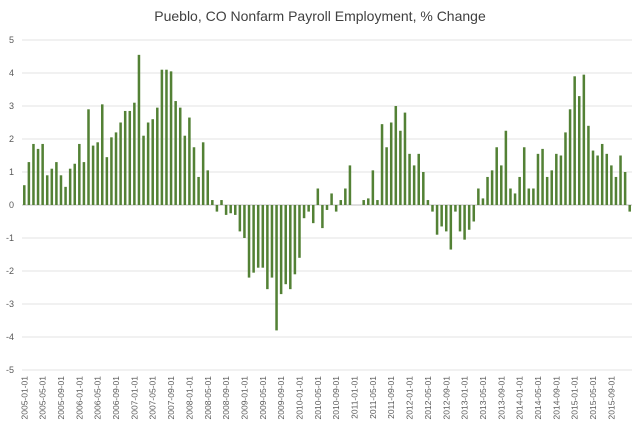  What do you see at coordinates (10, 238) in the screenshot?
I see `y-tick-label: -1` at bounding box center [10, 238].